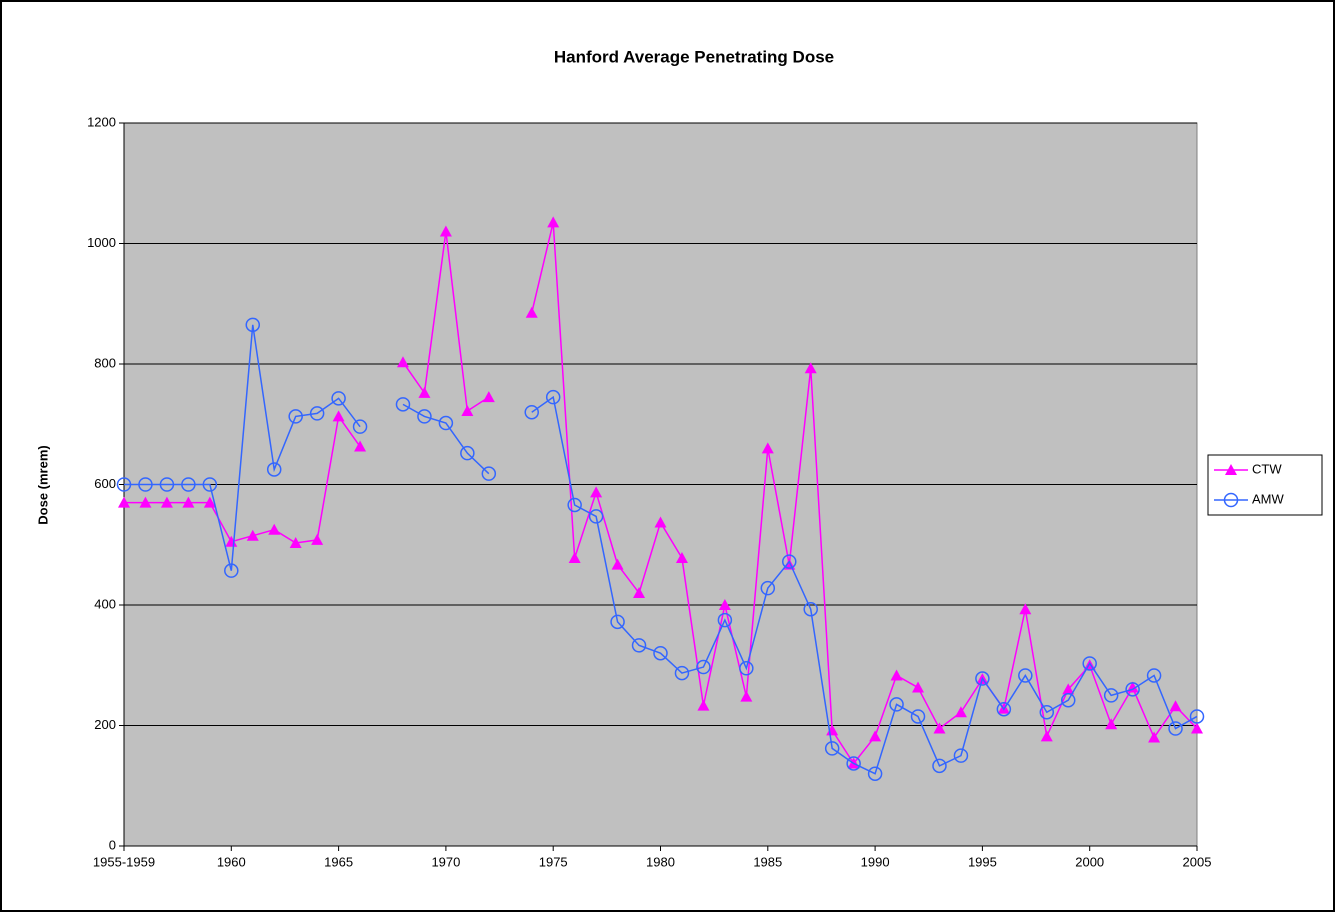 The width and height of the screenshot is (1335, 912). What do you see at coordinates (101, 242) in the screenshot?
I see `y-tick-label: 1000` at bounding box center [101, 242].